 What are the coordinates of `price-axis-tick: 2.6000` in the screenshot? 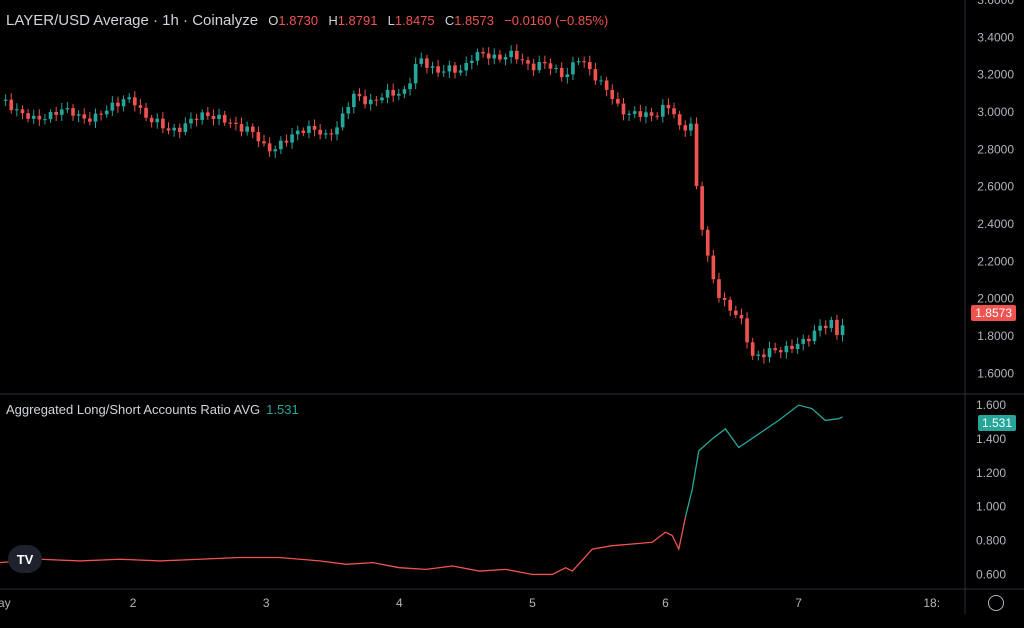 It's located at (995, 187).